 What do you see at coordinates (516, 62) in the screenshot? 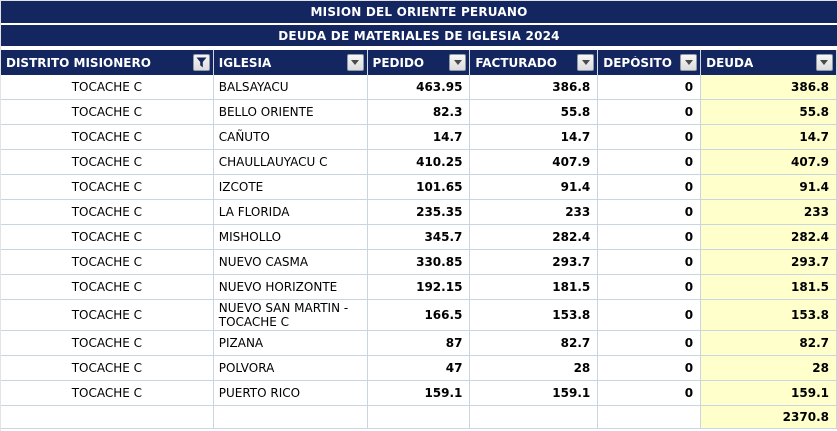
I see `column-header-label: FACTURADO` at bounding box center [516, 62].